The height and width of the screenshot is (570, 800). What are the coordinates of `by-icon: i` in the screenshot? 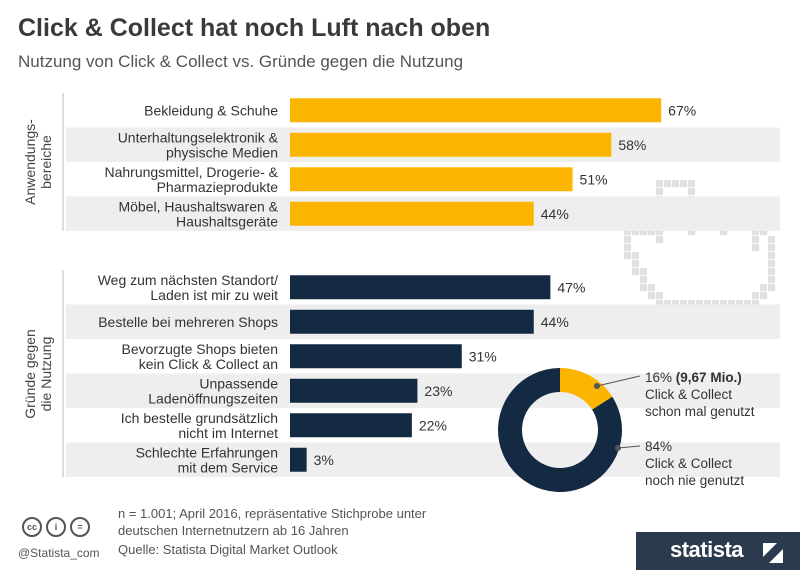 It's located at (56, 527).